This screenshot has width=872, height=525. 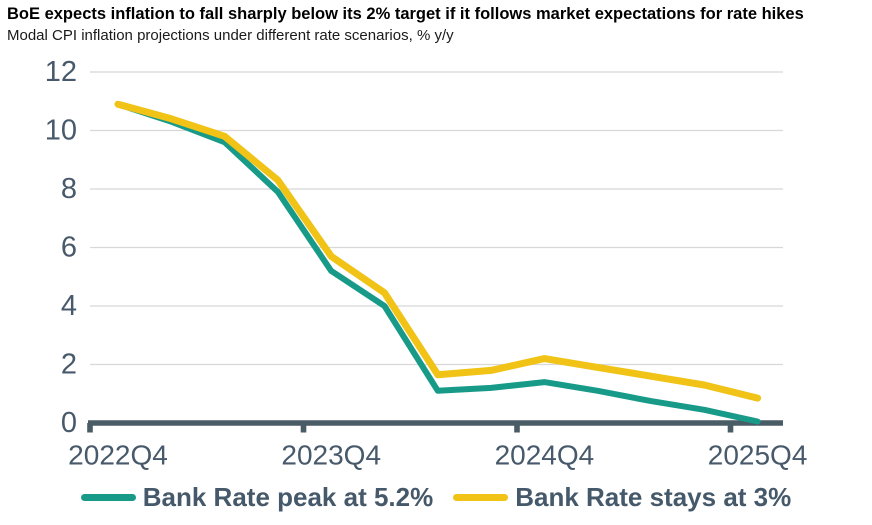 What do you see at coordinates (69, 248) in the screenshot?
I see `y-axis-tick-label: 6` at bounding box center [69, 248].